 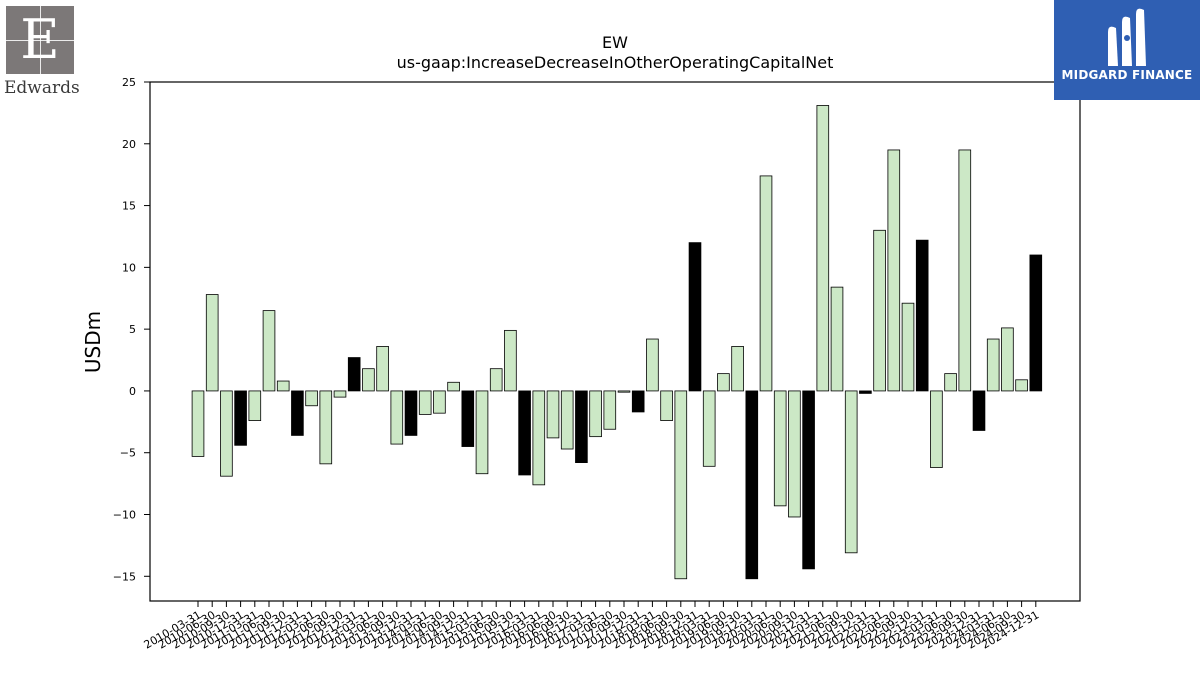 What do you see at coordinates (129, 144) in the screenshot?
I see `y-tick-label: 20` at bounding box center [129, 144].